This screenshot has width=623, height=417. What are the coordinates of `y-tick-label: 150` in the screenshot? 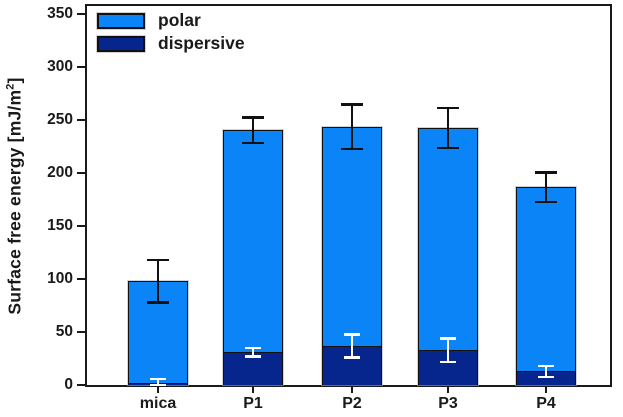 It's located at (60, 226).